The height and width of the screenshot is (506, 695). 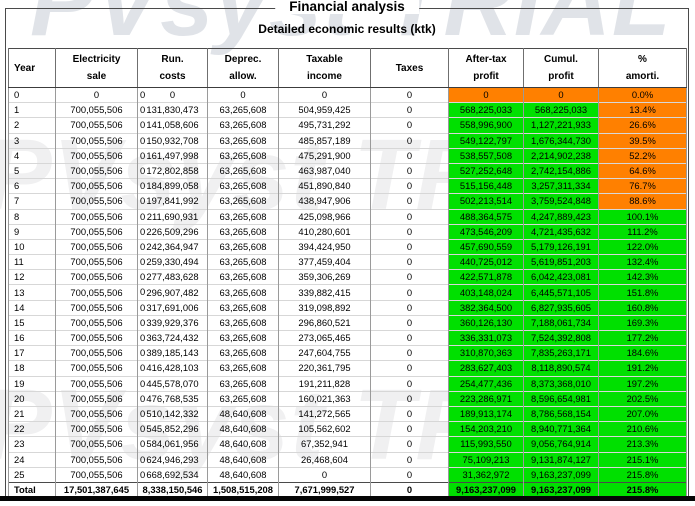 What do you see at coordinates (172, 68) in the screenshot?
I see `column-header-run: Run. costs` at bounding box center [172, 68].